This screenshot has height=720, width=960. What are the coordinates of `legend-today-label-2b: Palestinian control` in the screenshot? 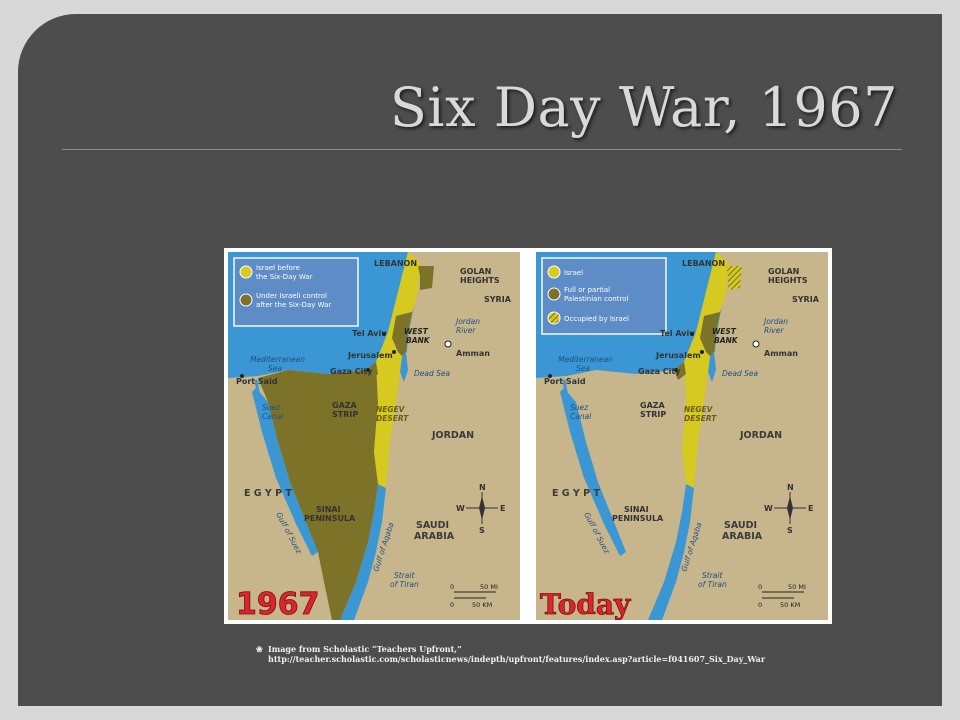 It's located at (596, 299).